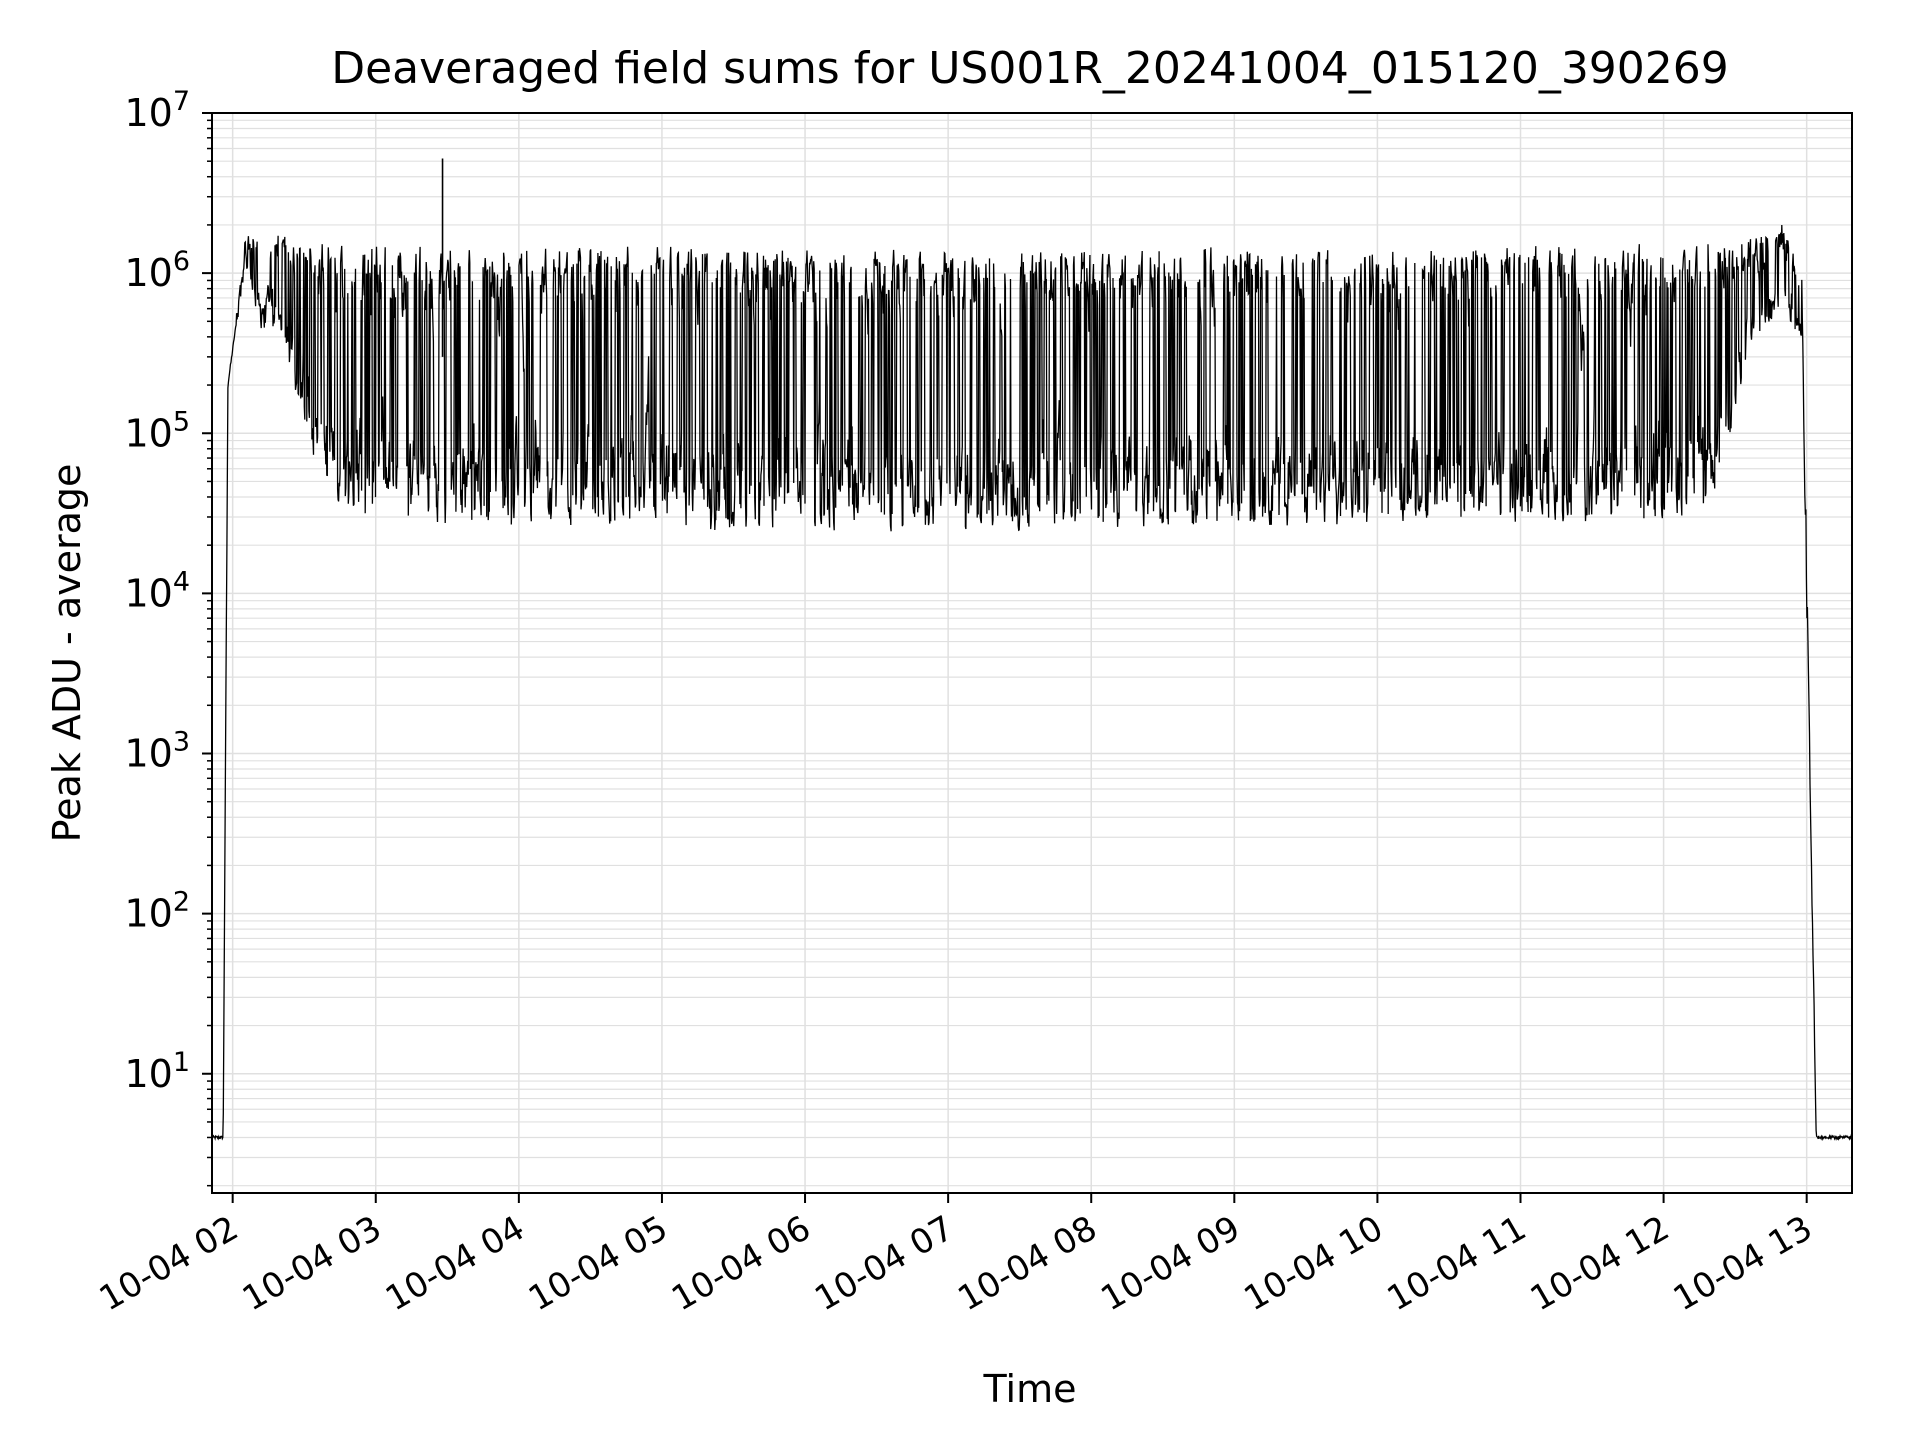 Image resolution: width=1920 pixels, height=1440 pixels. I want to click on y-tick-label: 10³, so click(157, 751).